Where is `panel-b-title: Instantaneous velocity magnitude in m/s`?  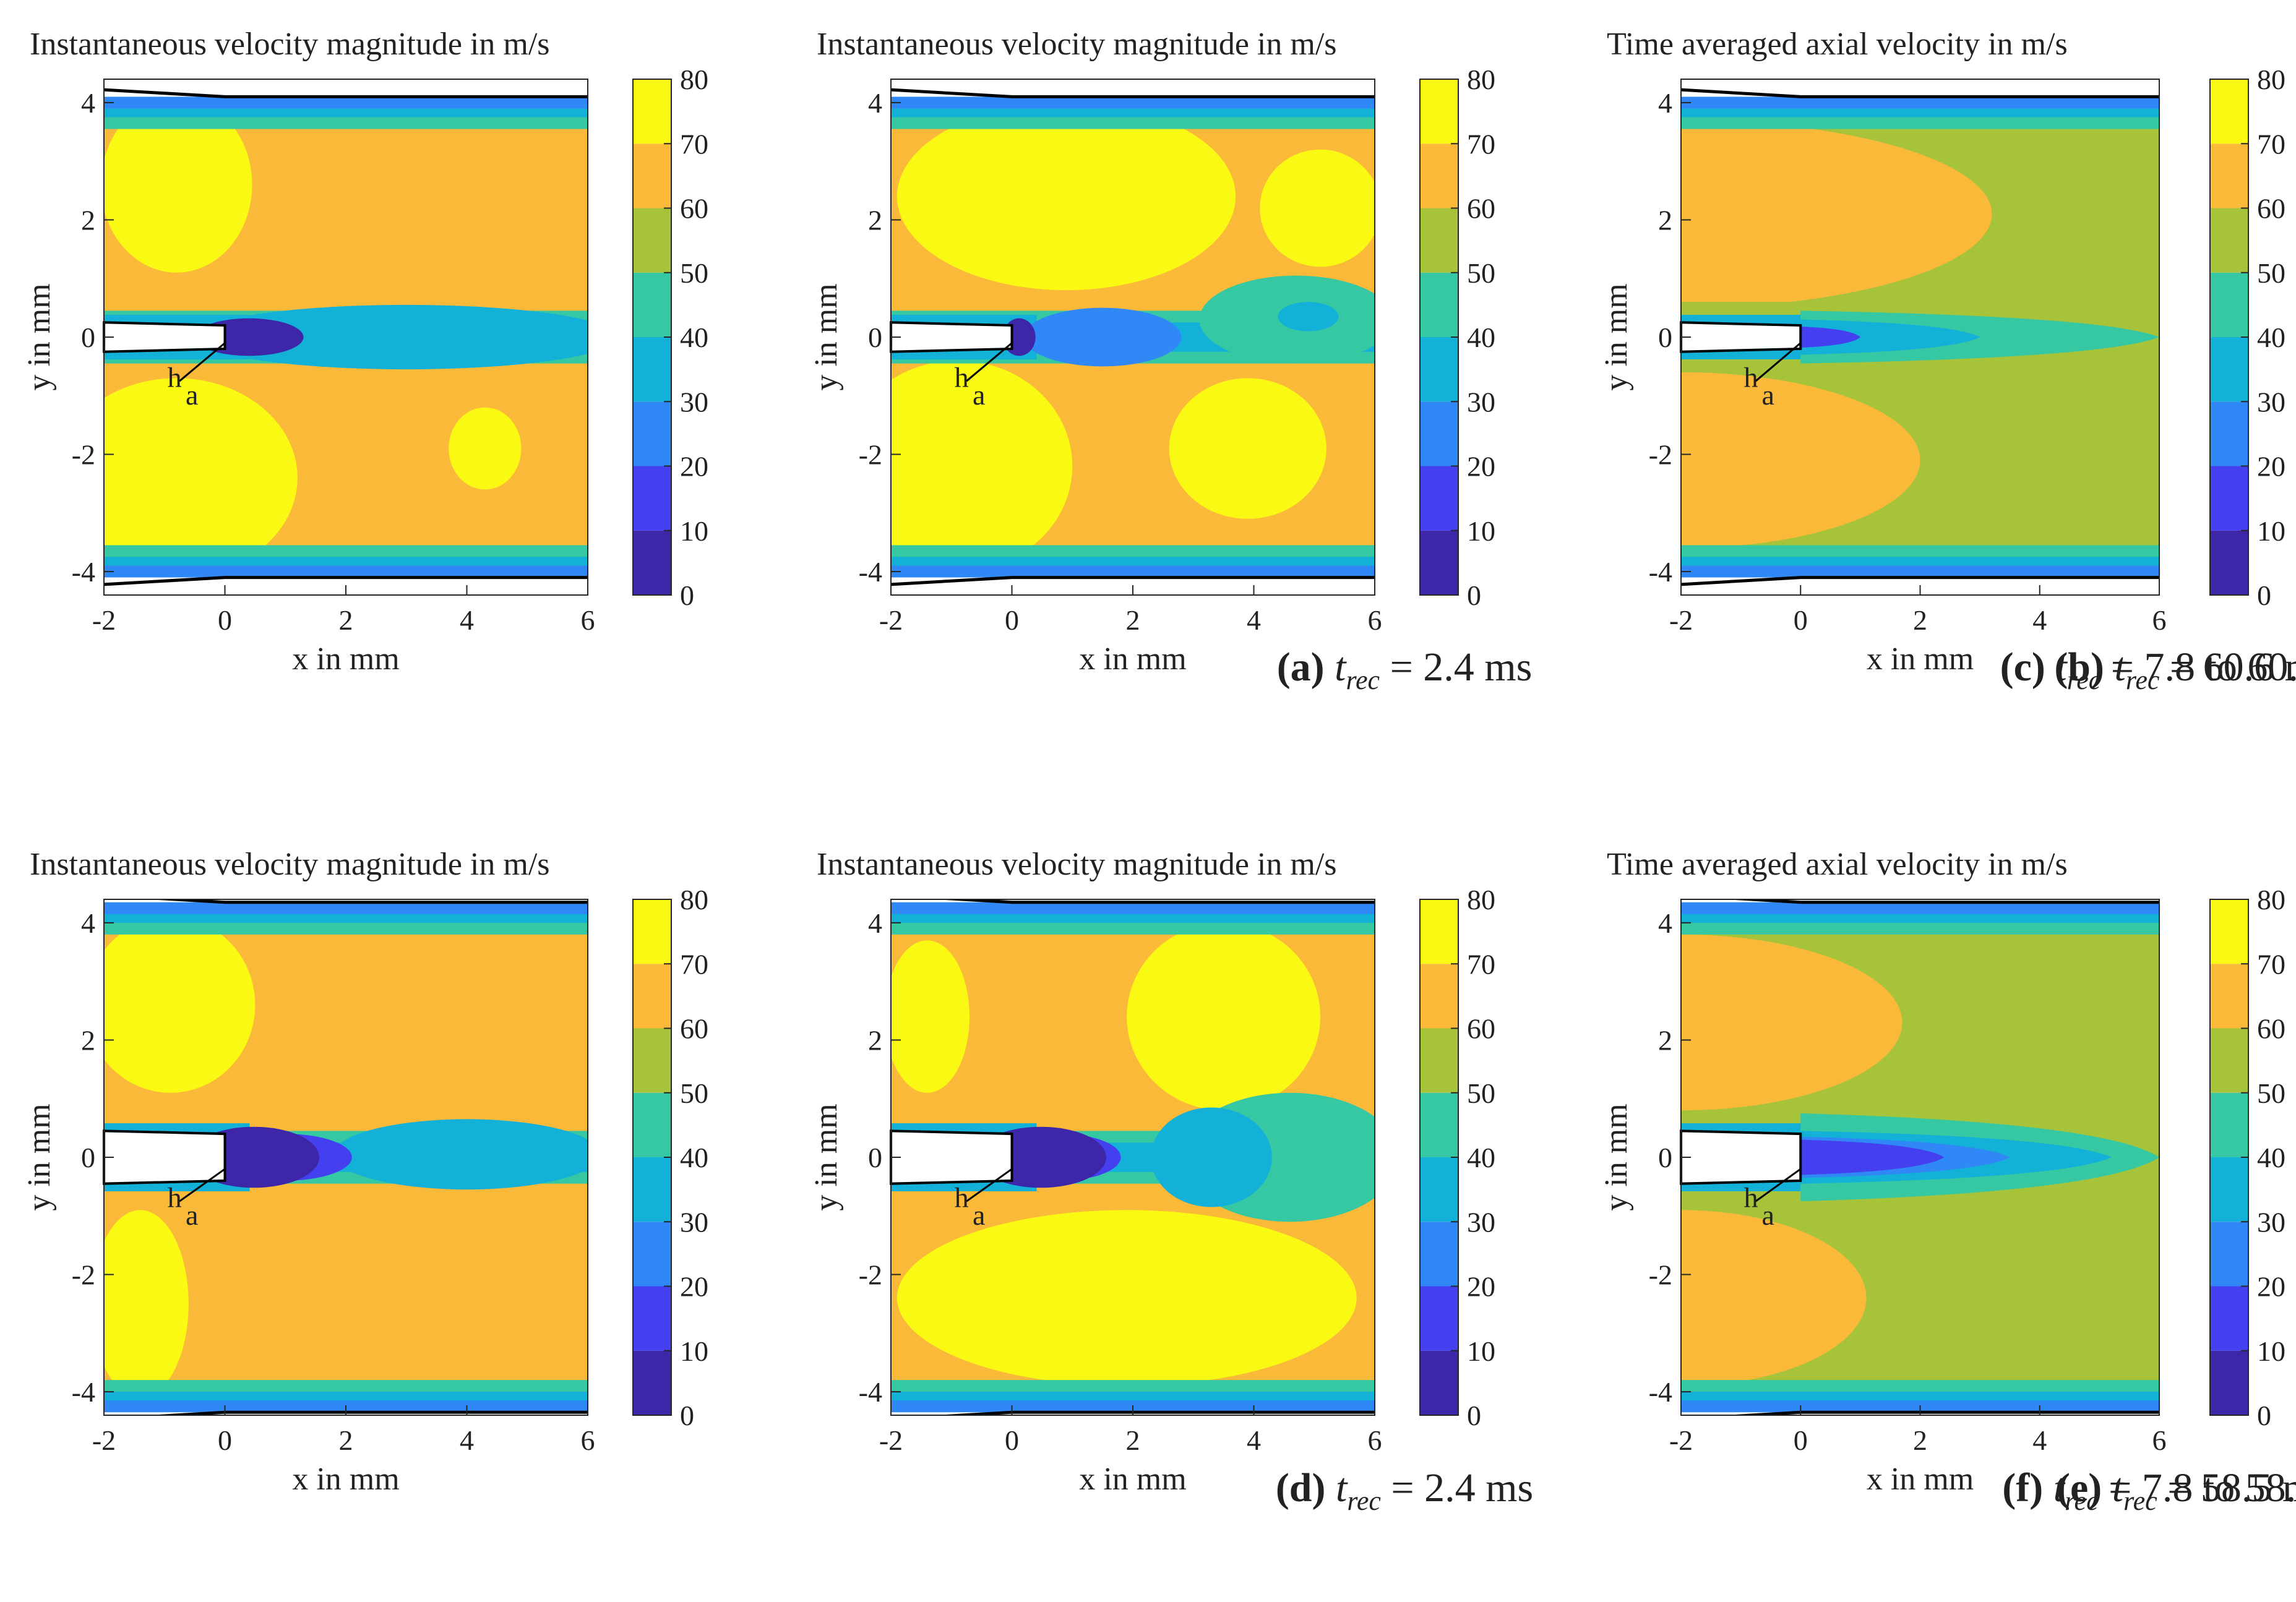
panel-b-title: Instantaneous velocity magnitude in m/s is located at coordinates (1077, 44).